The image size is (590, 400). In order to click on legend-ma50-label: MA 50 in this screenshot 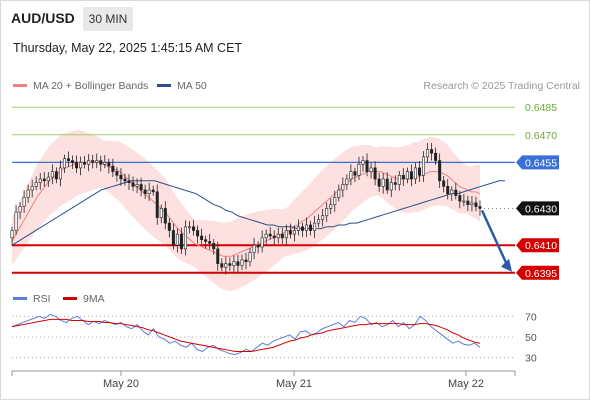, I will do `click(192, 86)`.